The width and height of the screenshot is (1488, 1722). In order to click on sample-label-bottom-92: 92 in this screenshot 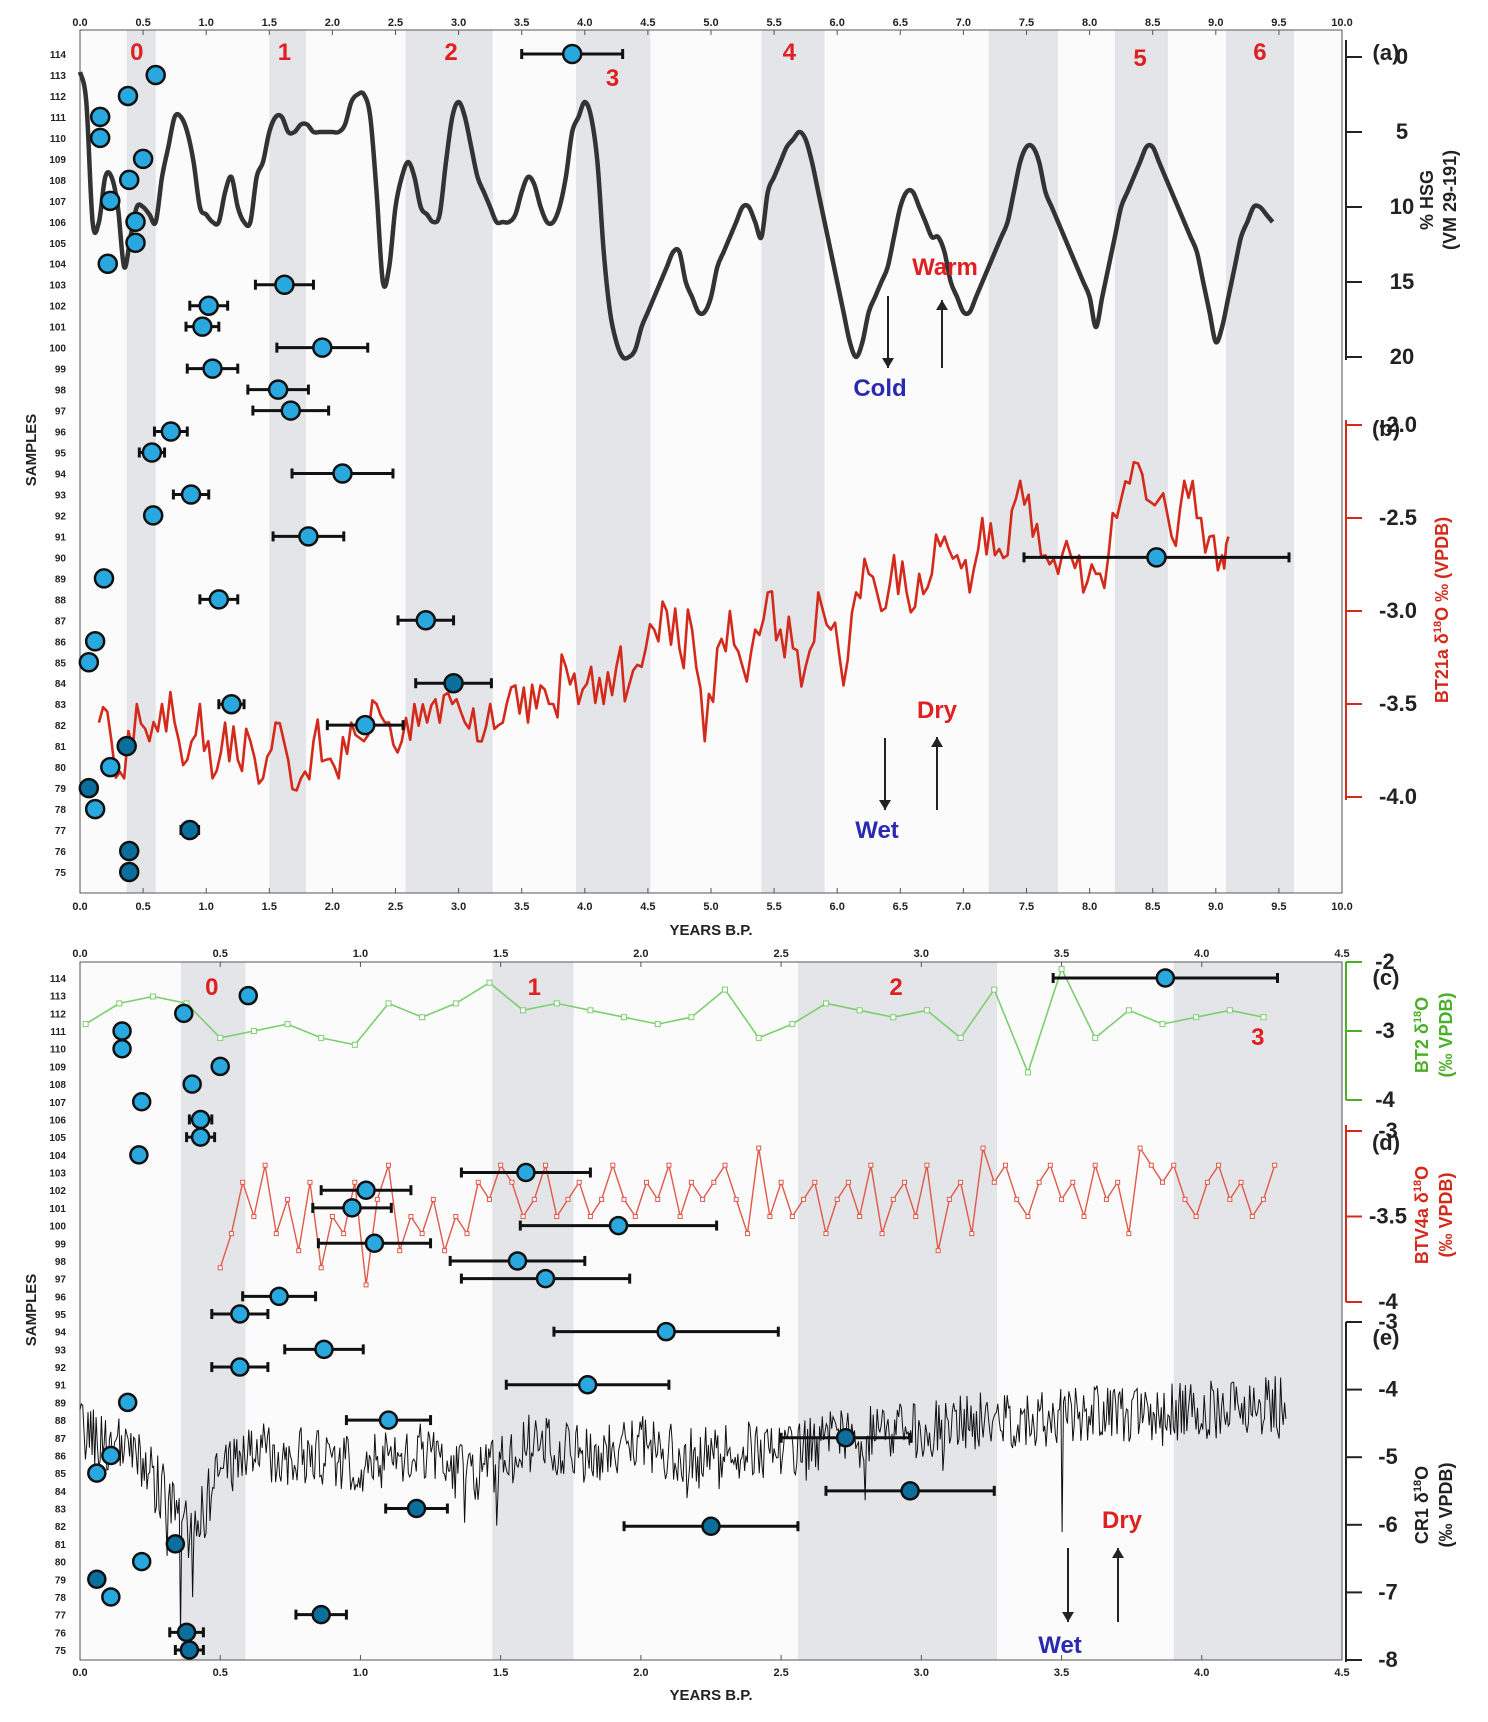, I will do `click(61, 1368)`.